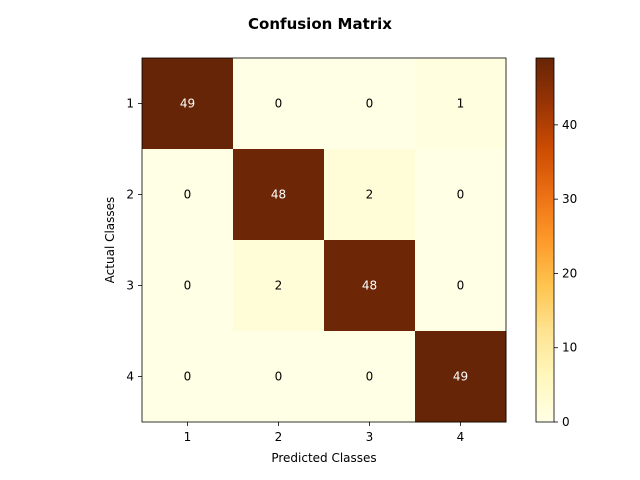 Image resolution: width=640 pixels, height=480 pixels. Describe the element at coordinates (130, 104) in the screenshot. I see `y-tick-label: 1` at that location.